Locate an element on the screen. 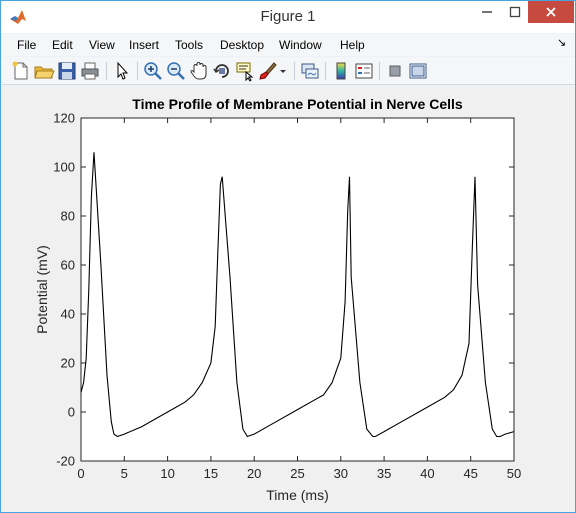 The image size is (576, 513). x-tick-label: 0 is located at coordinates (80, 473).